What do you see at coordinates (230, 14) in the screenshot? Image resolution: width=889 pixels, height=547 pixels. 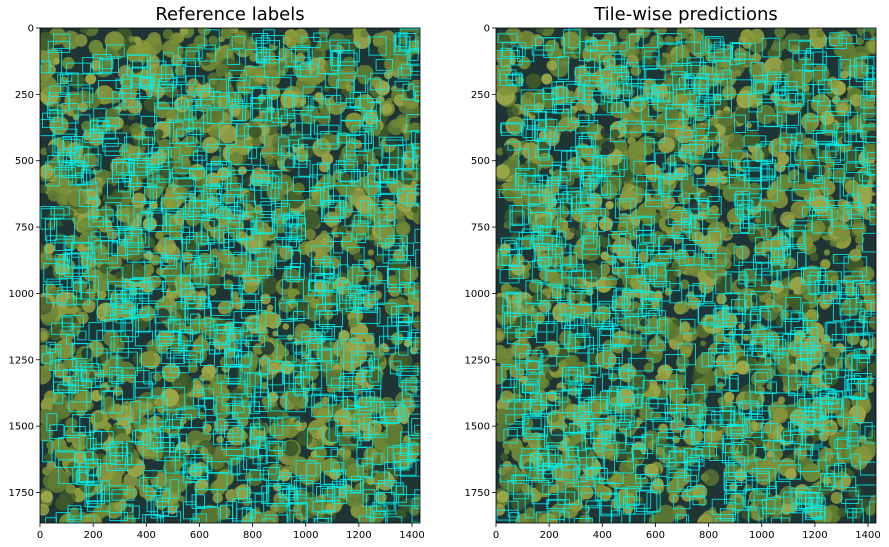 I see `panel-title-reference: Reference labels` at bounding box center [230, 14].